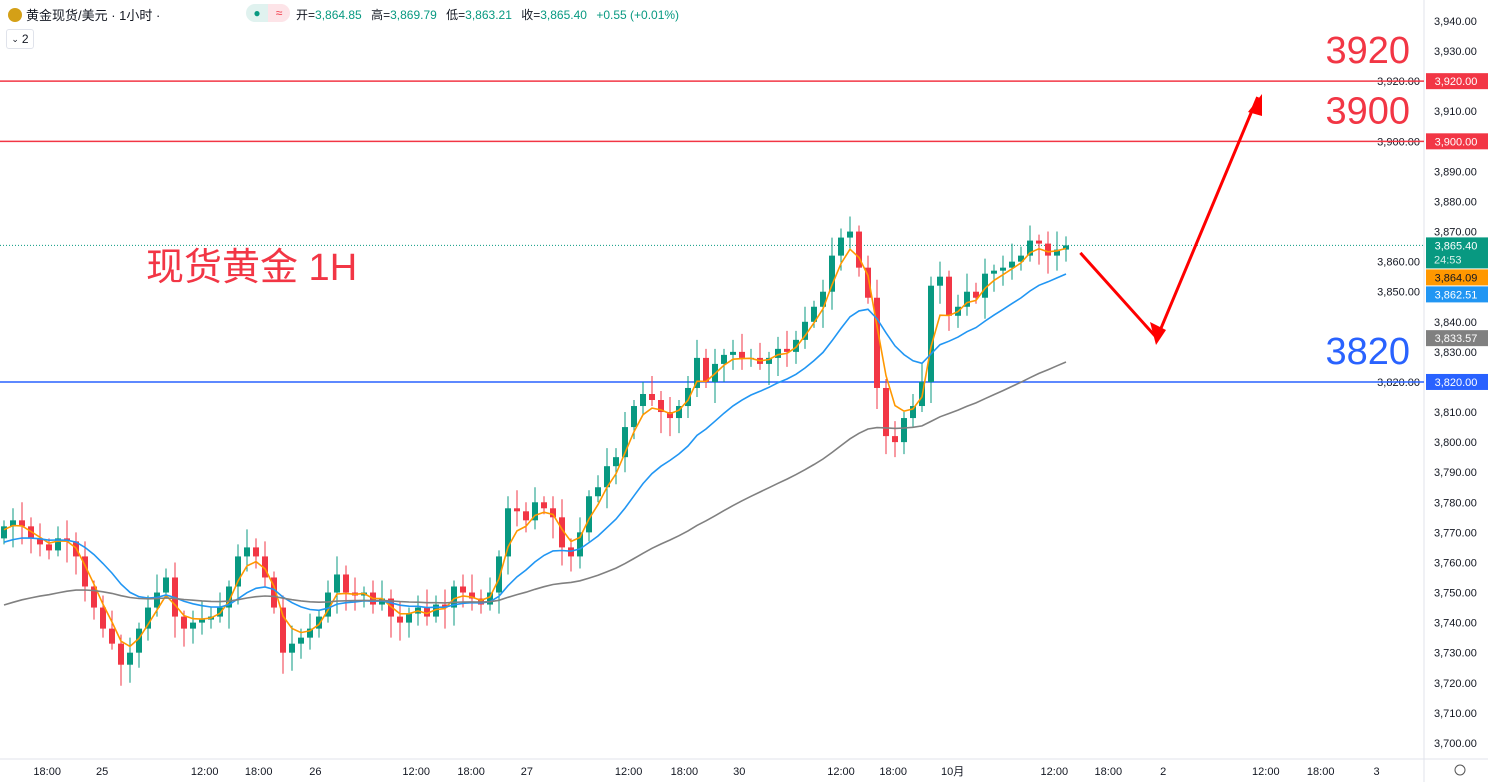 The height and width of the screenshot is (782, 1488). What do you see at coordinates (1158, 333) in the screenshot?
I see `arrow-head-down-icon` at bounding box center [1158, 333].